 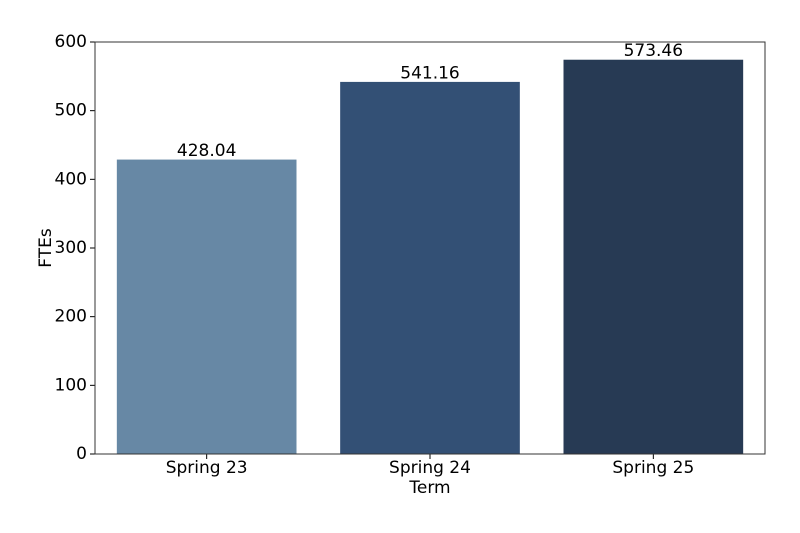 What do you see at coordinates (429, 488) in the screenshot?
I see `x-axis-label: Term` at bounding box center [429, 488].